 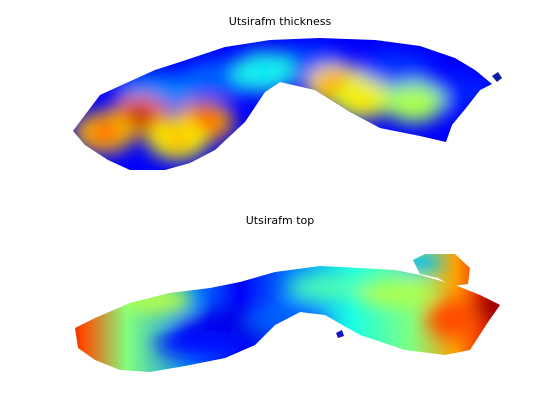 What do you see at coordinates (280, 21) in the screenshot?
I see `thickness-title: Utsirafm thickness` at bounding box center [280, 21].